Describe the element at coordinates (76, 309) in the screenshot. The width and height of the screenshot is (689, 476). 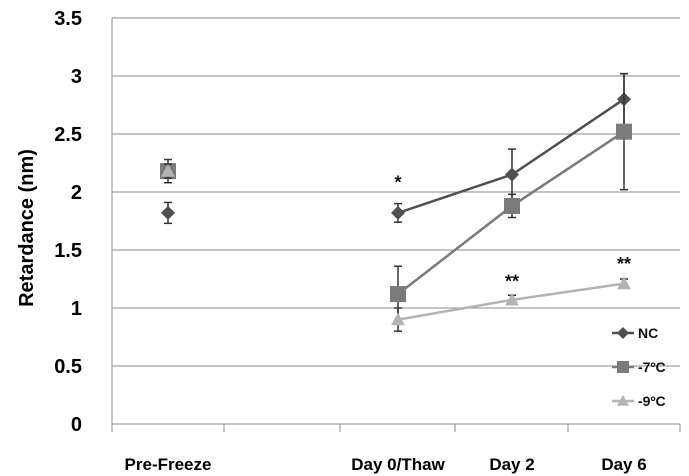
I see `y-tick-label: 1` at that location.